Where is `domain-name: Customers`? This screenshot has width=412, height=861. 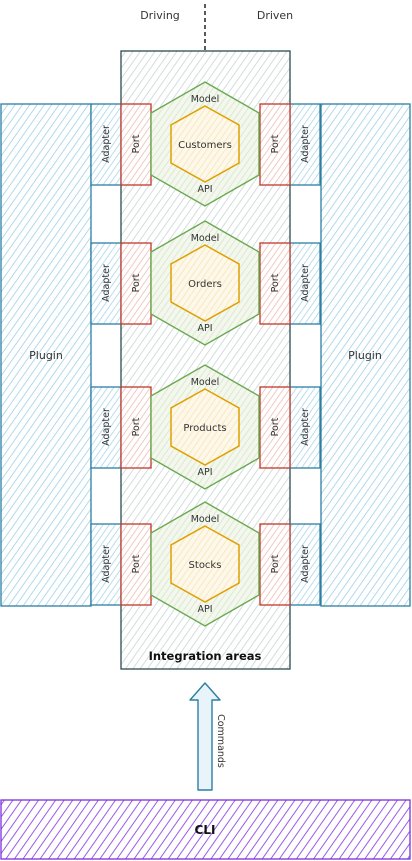 domain-name: Customers is located at coordinates (205, 145).